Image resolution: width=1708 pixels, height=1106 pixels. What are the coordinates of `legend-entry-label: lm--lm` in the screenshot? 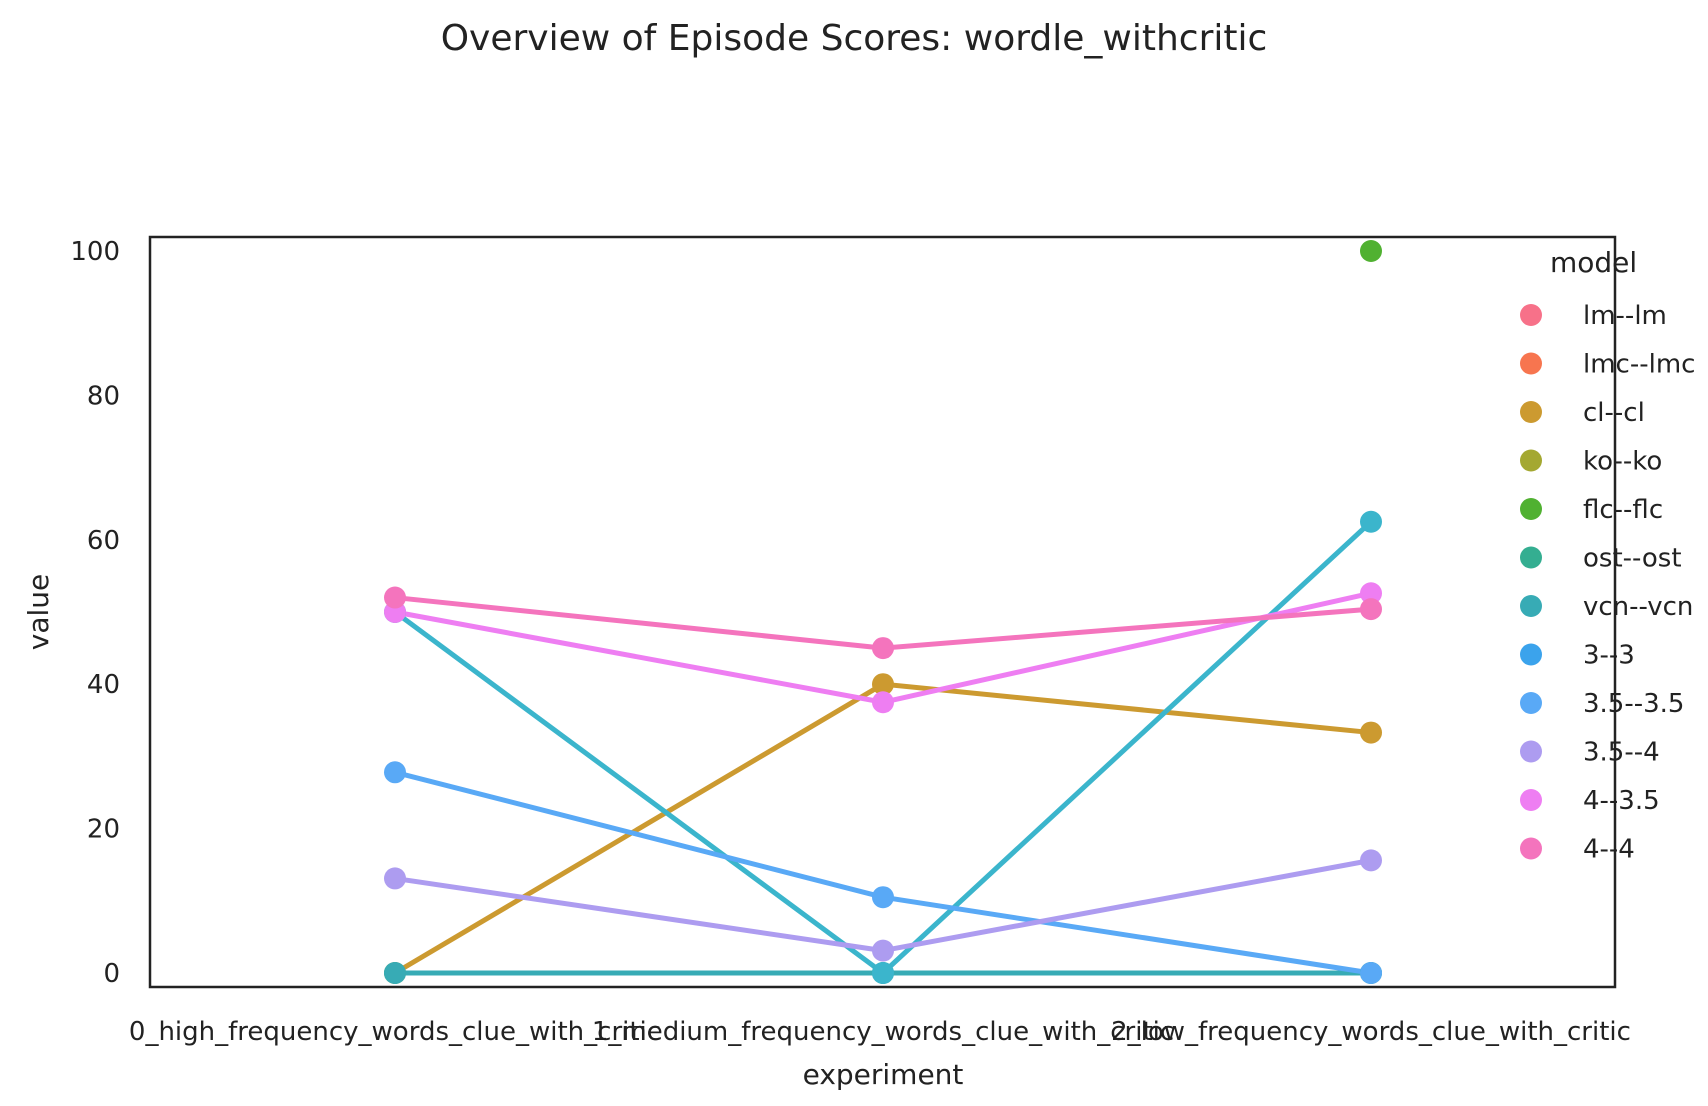 It's located at (1625, 316).